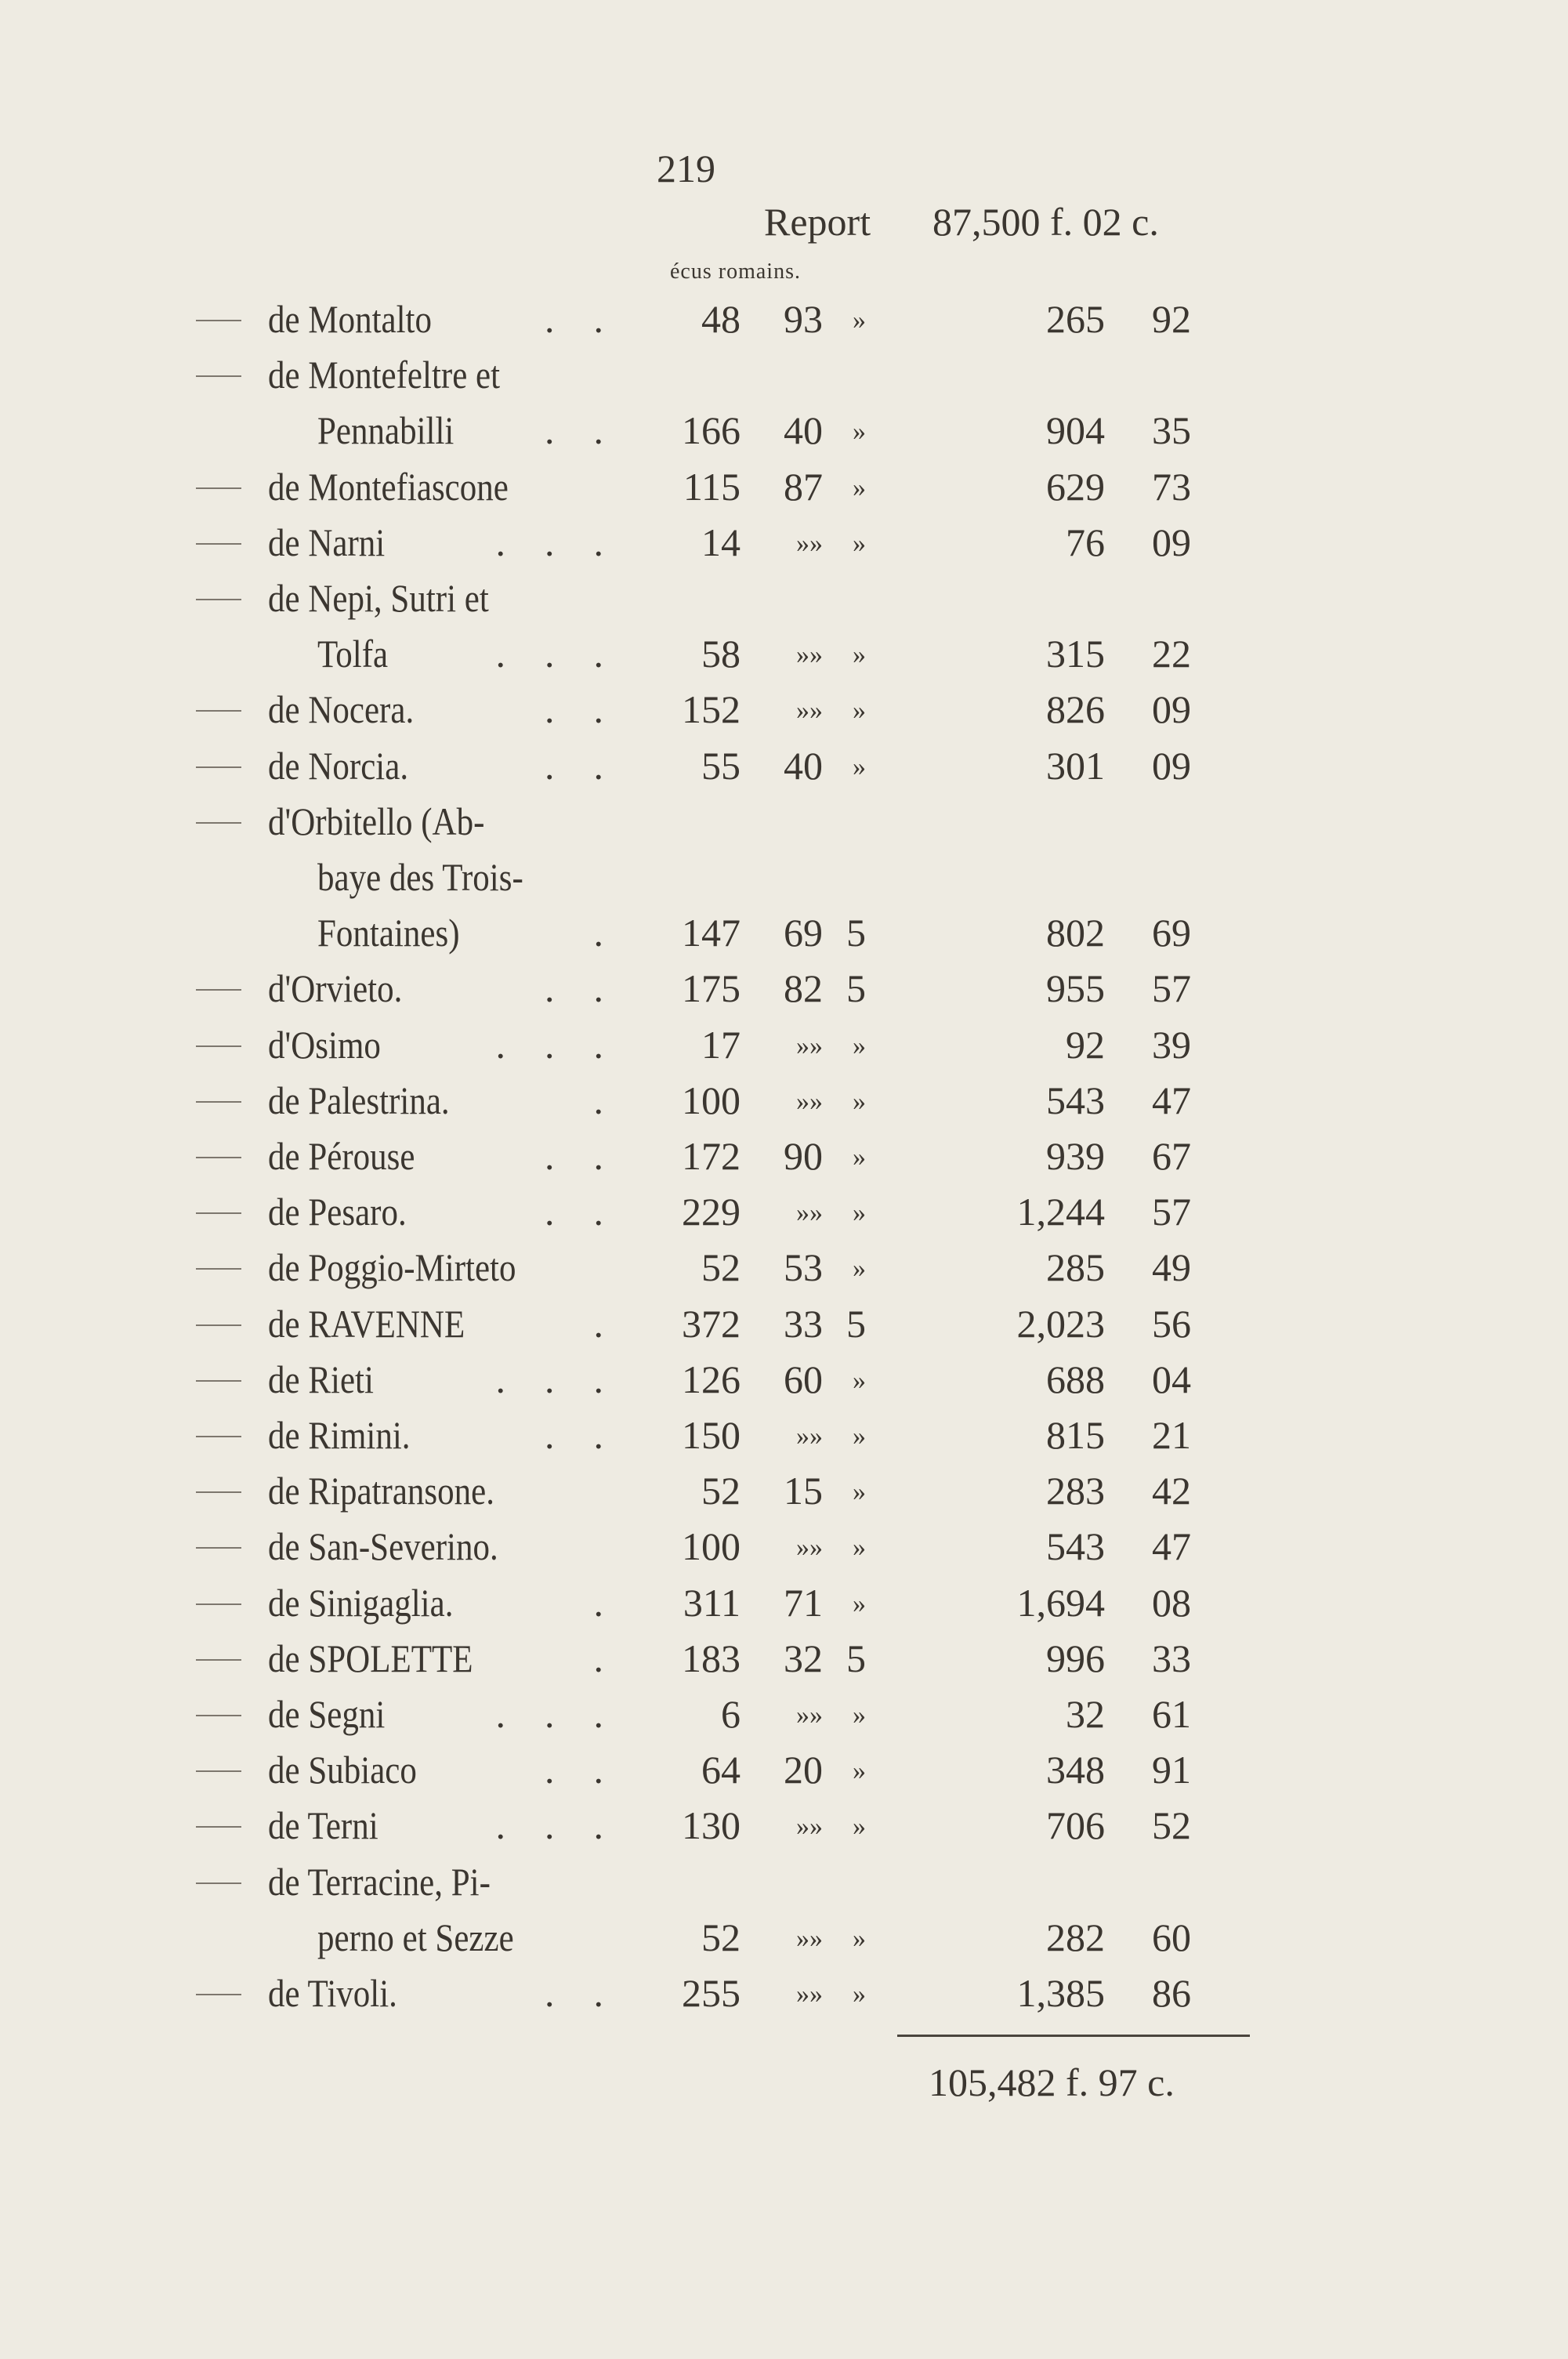  Describe the element at coordinates (1171, 1323) in the screenshot. I see `centimes-value: 56` at that location.